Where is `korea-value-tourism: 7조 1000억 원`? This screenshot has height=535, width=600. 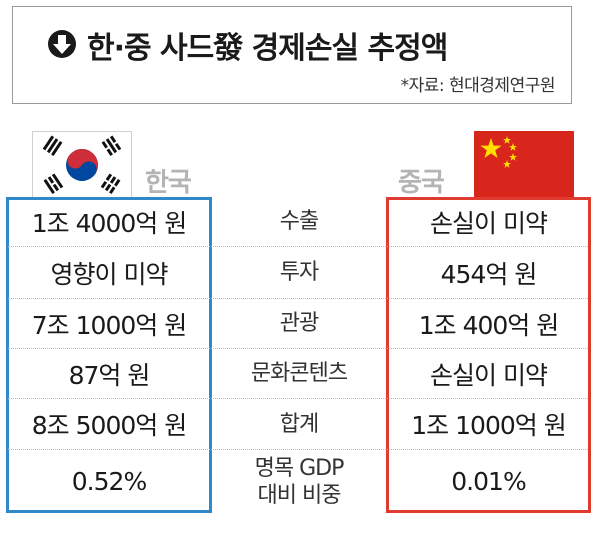
korea-value-tourism: 7조 1000억 원 is located at coordinates (109, 325).